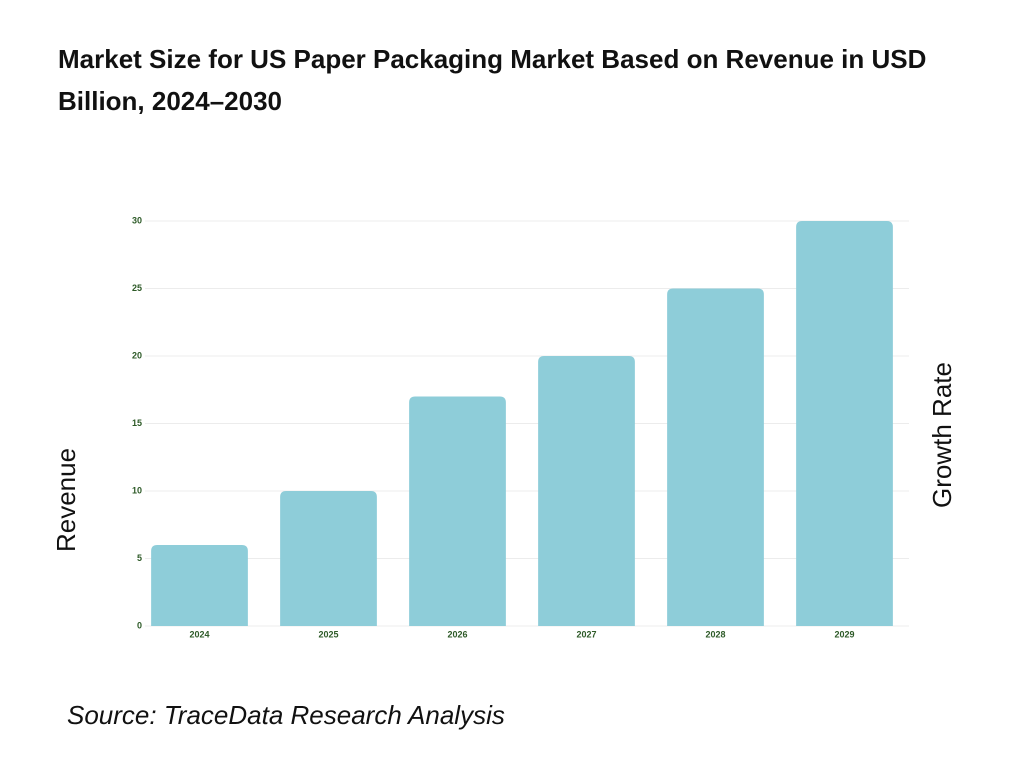 This screenshot has height=768, width=1024. What do you see at coordinates (844, 634) in the screenshot?
I see `x-tick-label: 2029` at bounding box center [844, 634].